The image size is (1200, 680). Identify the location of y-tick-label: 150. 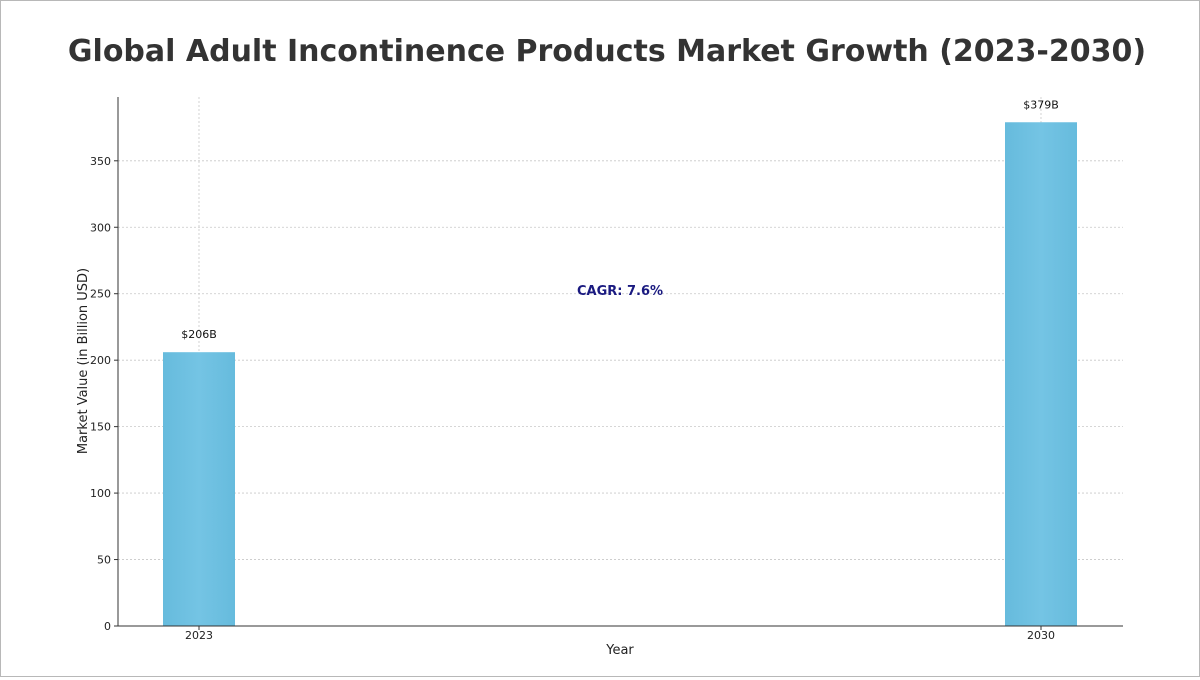
(100, 427).